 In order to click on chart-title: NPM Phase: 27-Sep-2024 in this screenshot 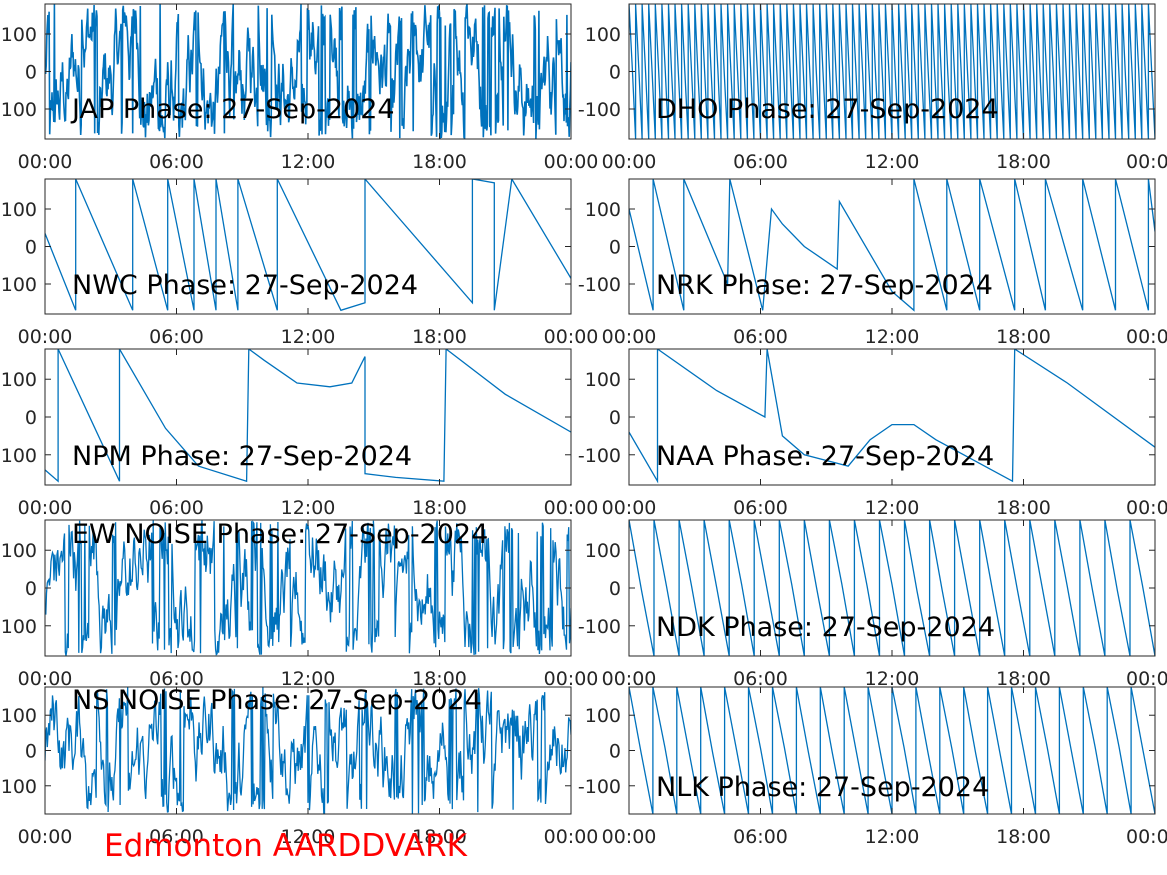, I will do `click(242, 456)`.